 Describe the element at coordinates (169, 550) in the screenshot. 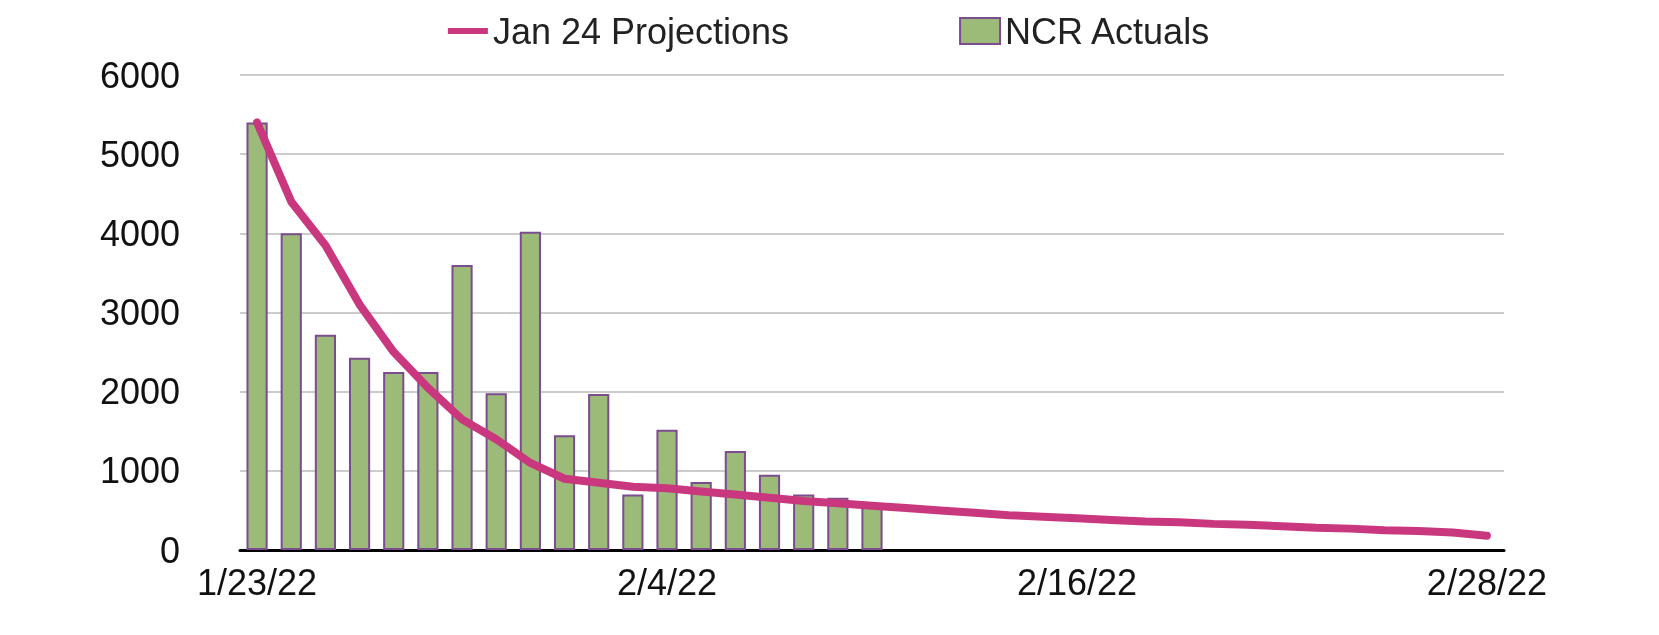

I see `y-tick-label: 0` at that location.